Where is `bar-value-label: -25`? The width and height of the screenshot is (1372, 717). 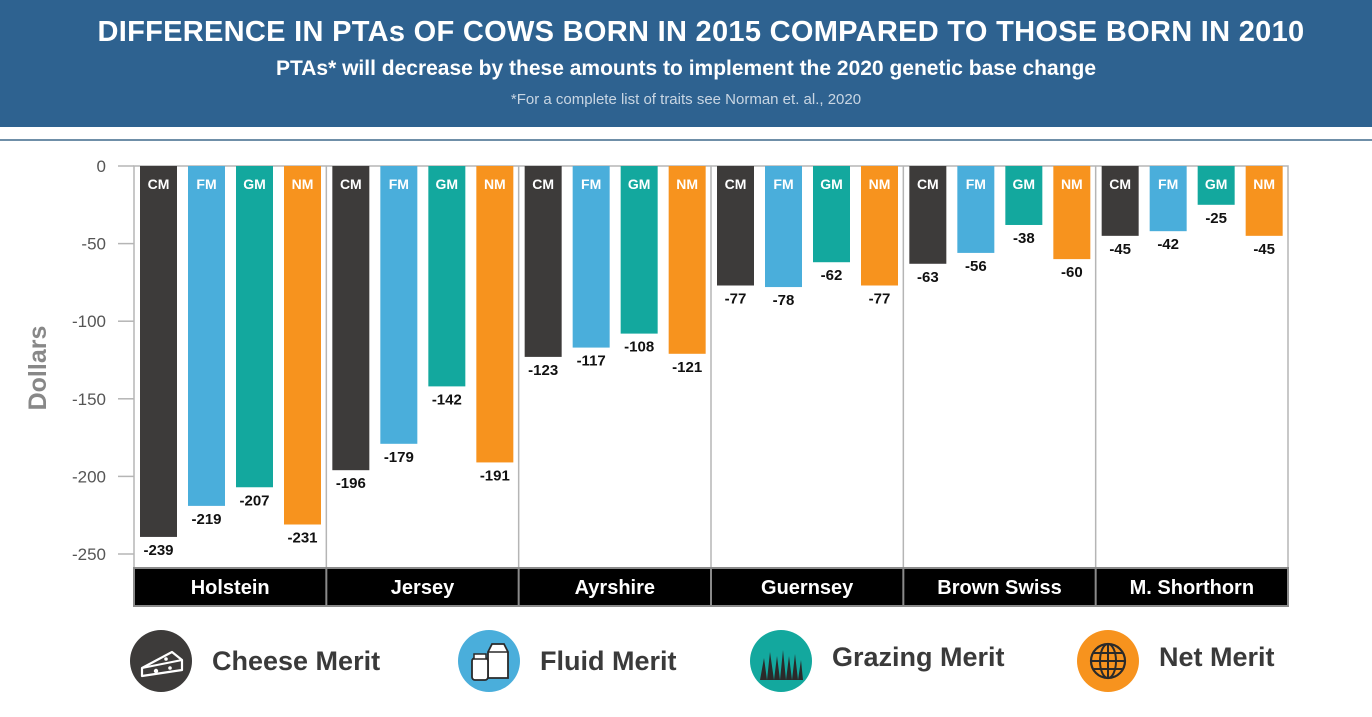 bar-value-label: -25 is located at coordinates (1216, 218).